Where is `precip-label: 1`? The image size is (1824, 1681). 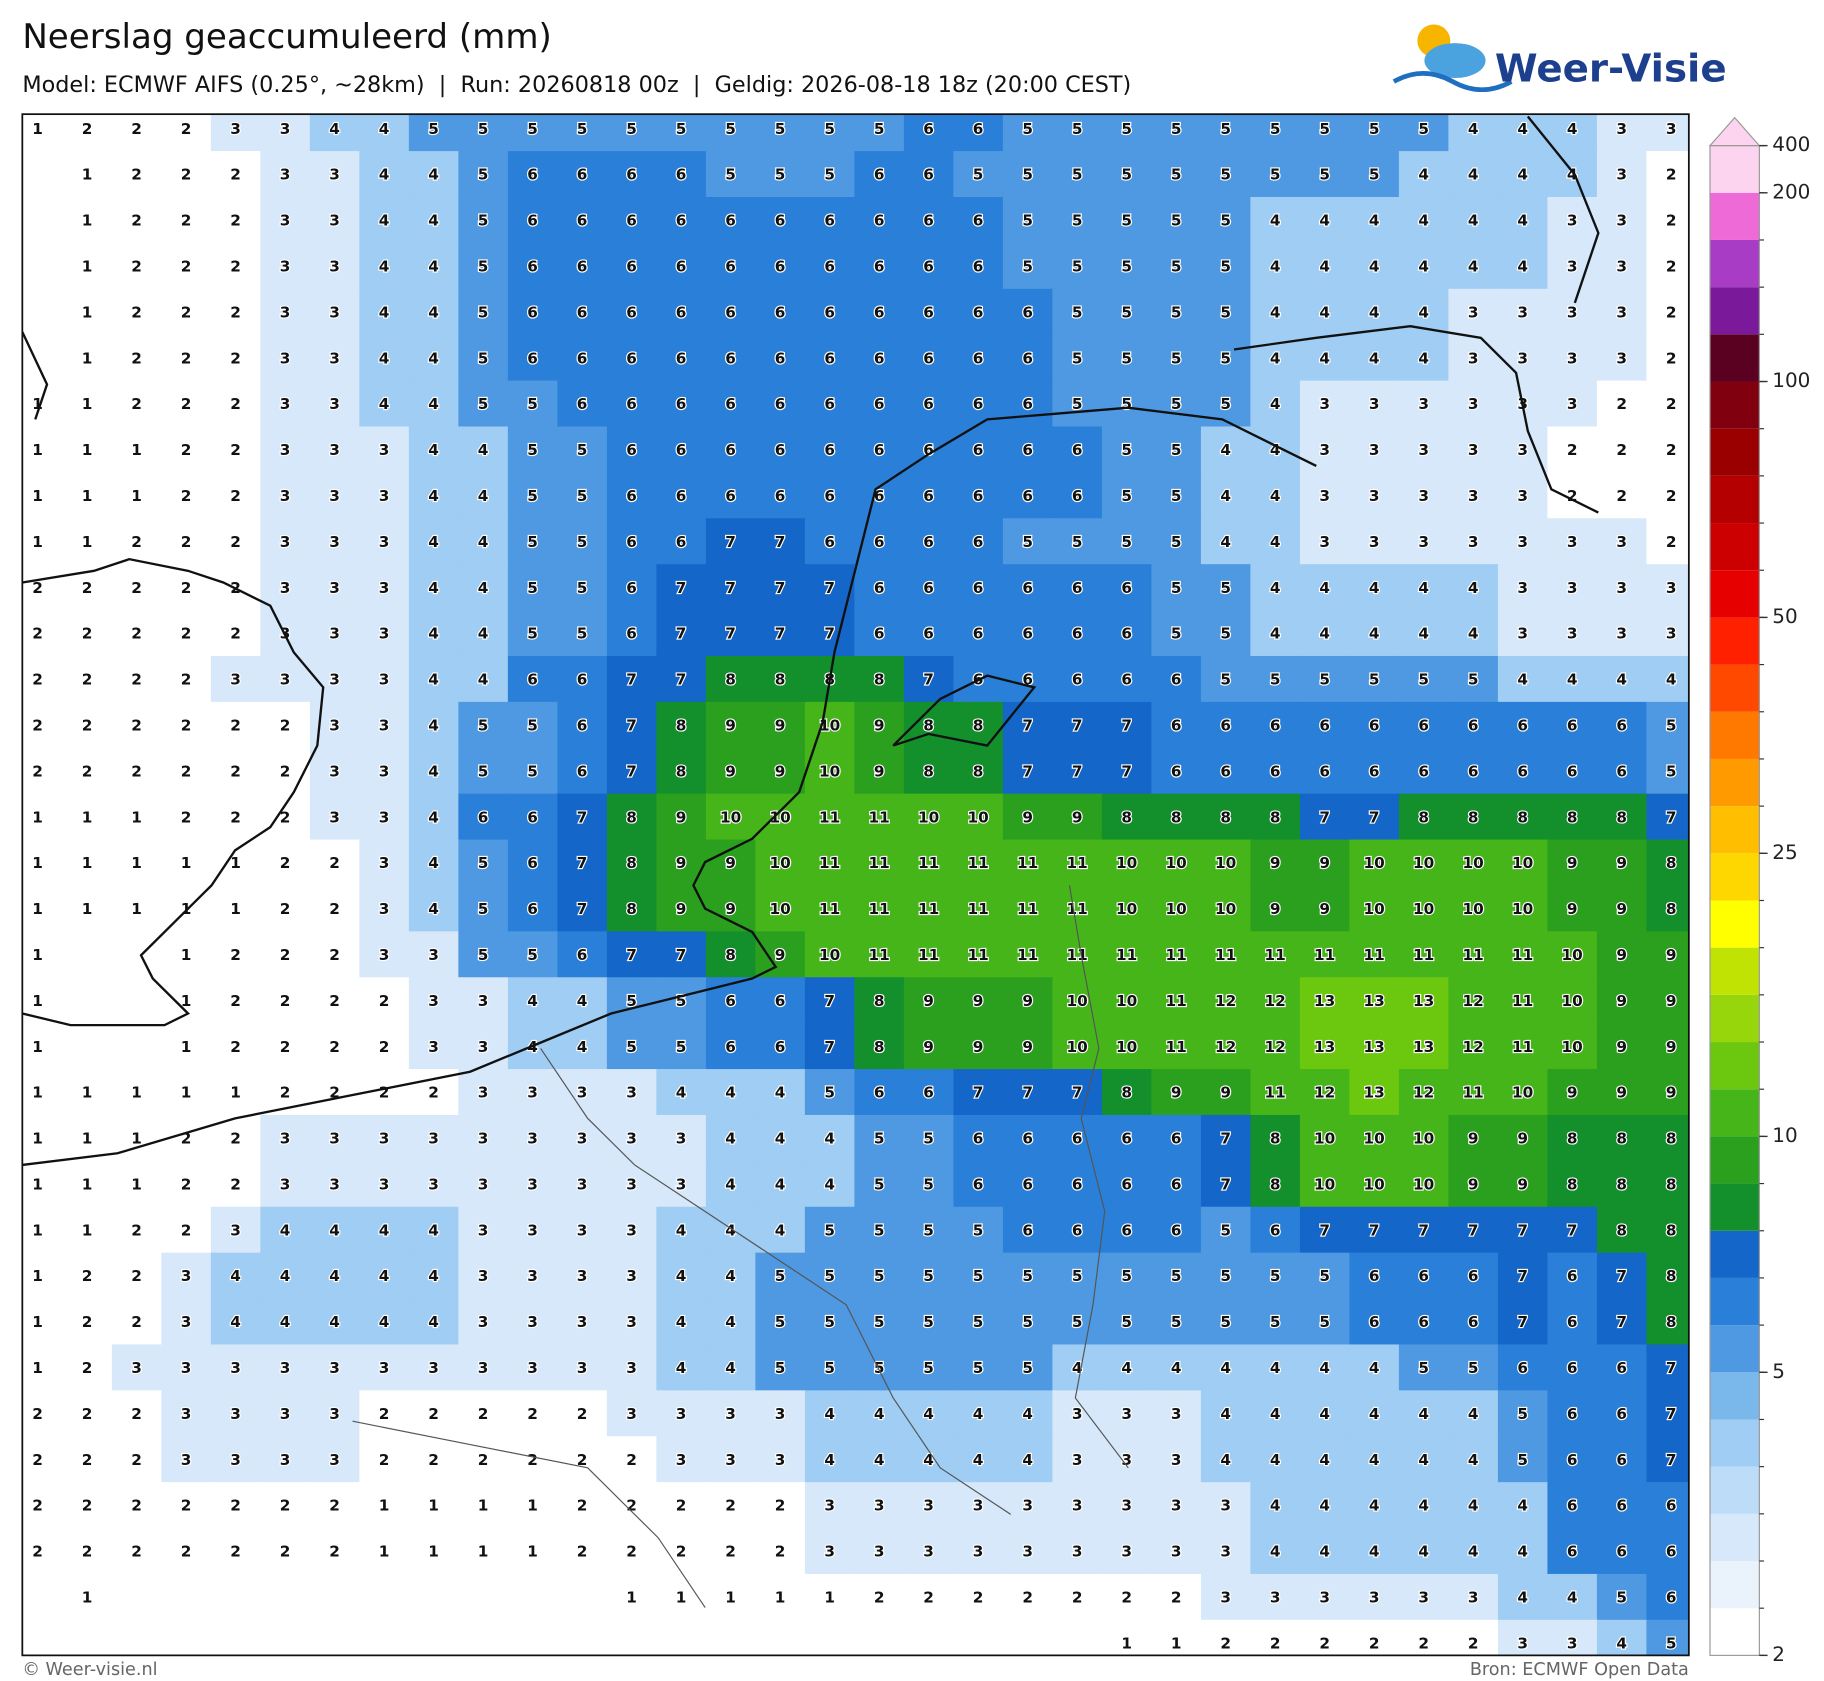
precip-label: 1 is located at coordinates (1176, 1643).